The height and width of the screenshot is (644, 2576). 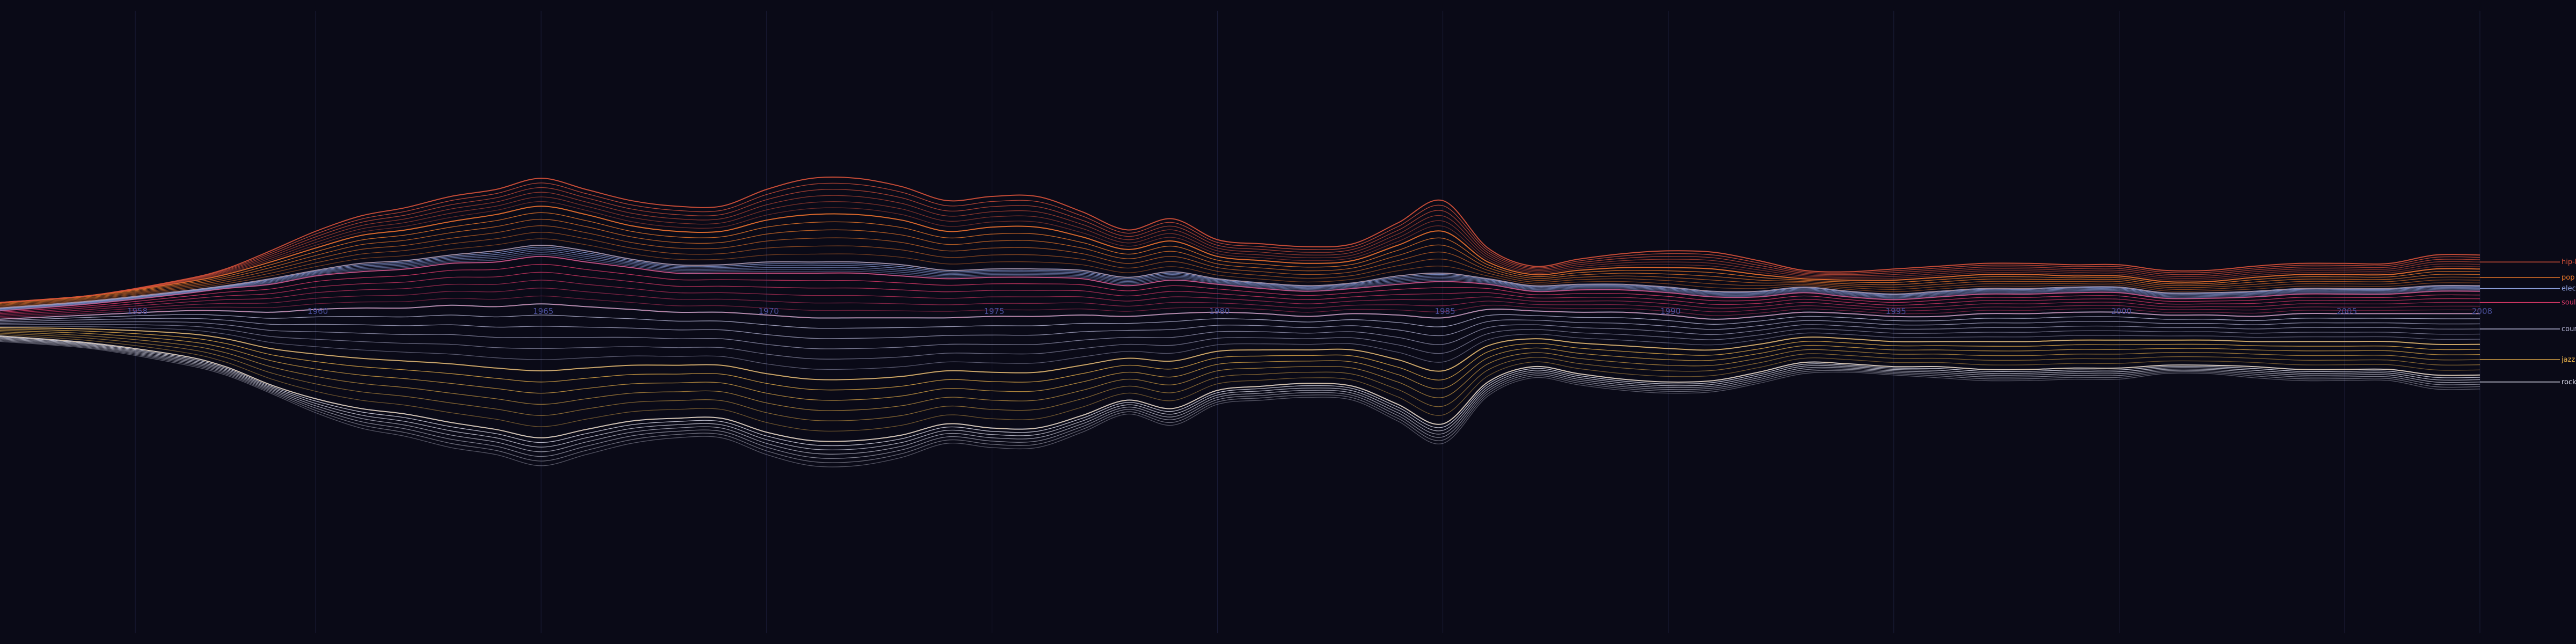 I want to click on x-tick-label: 1975, so click(x=994, y=311).